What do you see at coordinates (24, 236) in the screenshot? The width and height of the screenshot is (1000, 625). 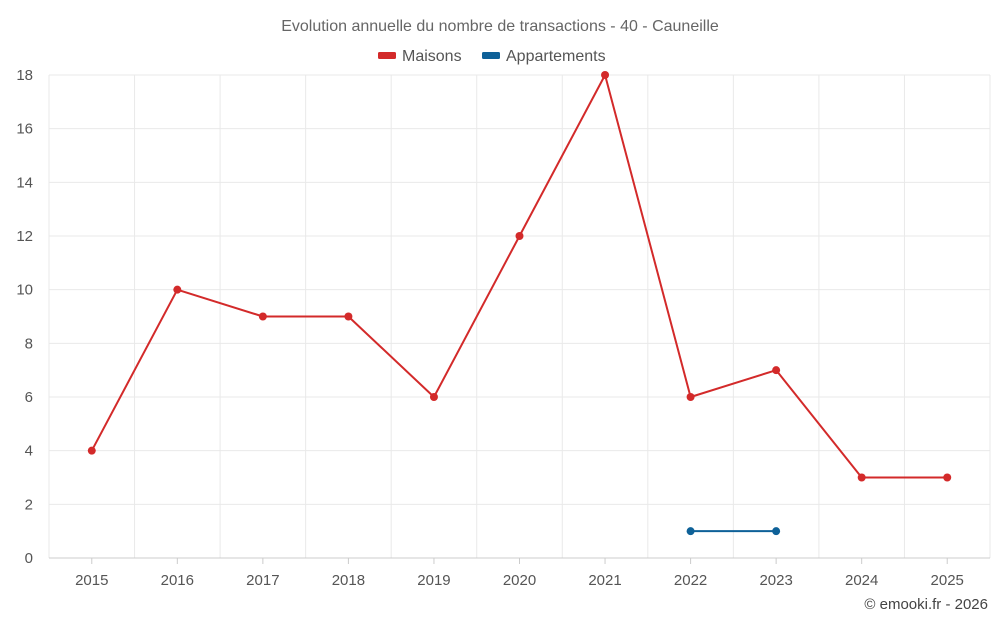 I see `y-tick-label: 12` at bounding box center [24, 236].